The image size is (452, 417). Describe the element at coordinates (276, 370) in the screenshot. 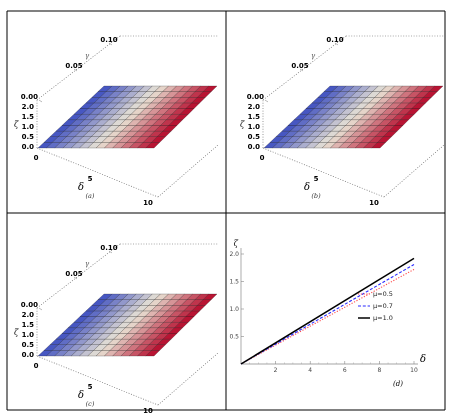

I see `x-tick-label: 2` at that location.